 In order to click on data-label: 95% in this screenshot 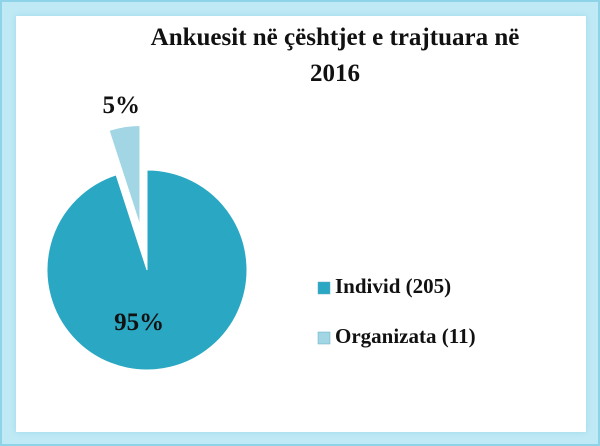, I will do `click(139, 322)`.